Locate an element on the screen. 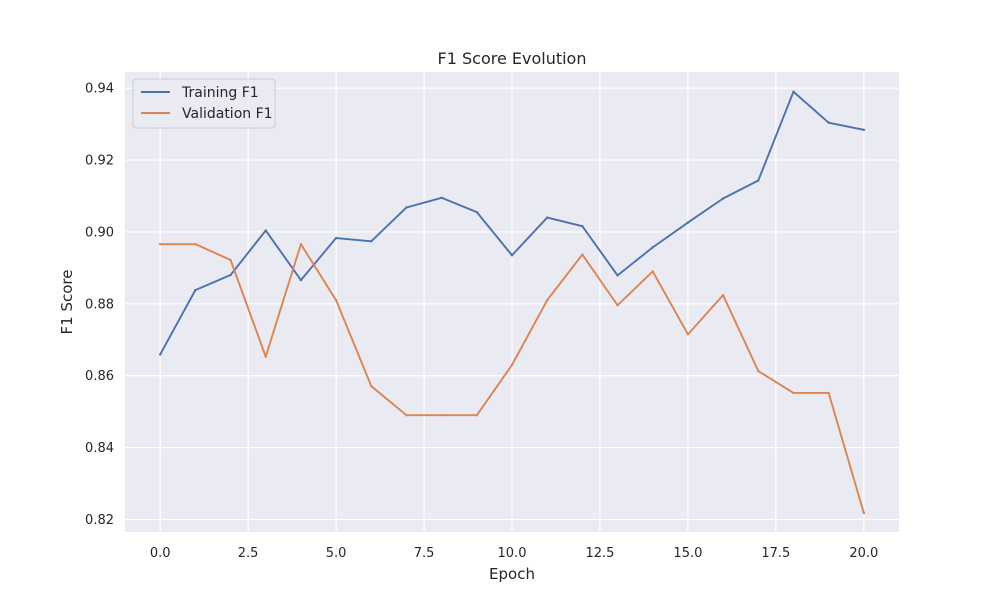  y-tick-label: 0.82 is located at coordinates (99, 520).